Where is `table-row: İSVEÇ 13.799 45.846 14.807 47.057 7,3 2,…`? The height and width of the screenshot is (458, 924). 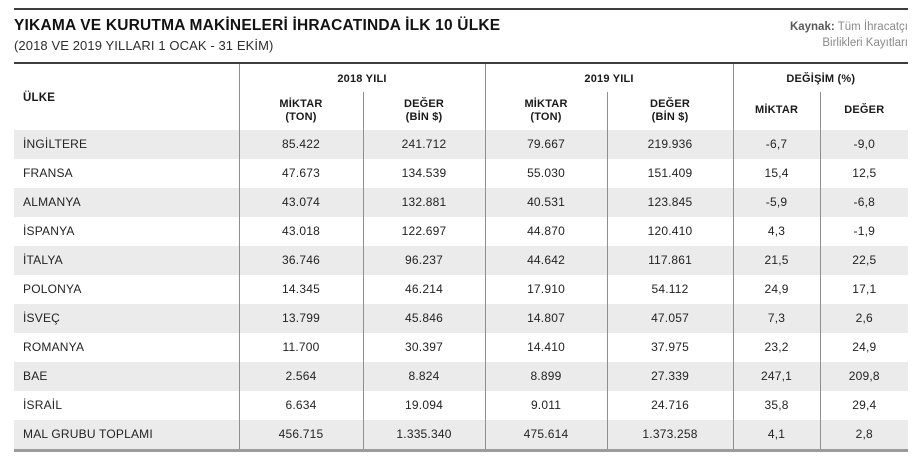 table-row: İSVEÇ 13.799 45.846 14.807 47.057 7,3 2,… is located at coordinates (461, 318).